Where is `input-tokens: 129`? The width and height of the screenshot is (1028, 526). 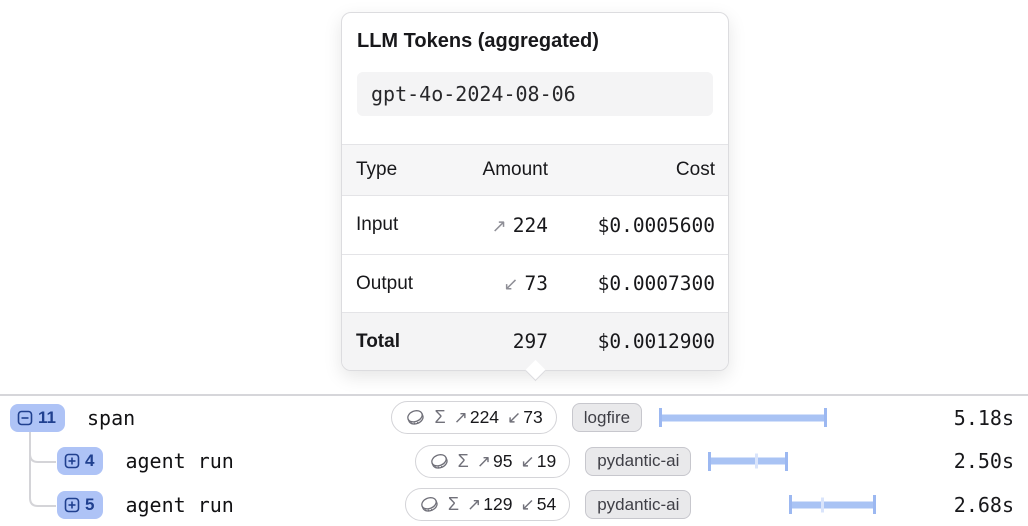
input-tokens: 129 is located at coordinates (498, 504).